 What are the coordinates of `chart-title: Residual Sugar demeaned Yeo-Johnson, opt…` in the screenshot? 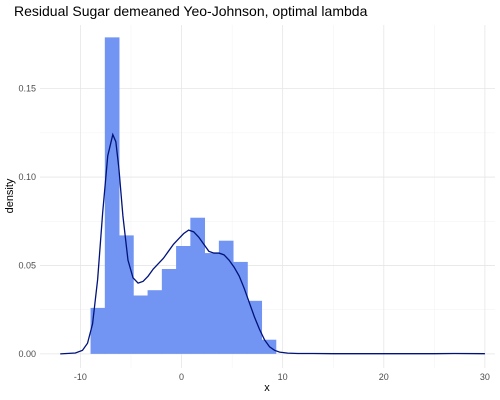 It's located at (191, 11).